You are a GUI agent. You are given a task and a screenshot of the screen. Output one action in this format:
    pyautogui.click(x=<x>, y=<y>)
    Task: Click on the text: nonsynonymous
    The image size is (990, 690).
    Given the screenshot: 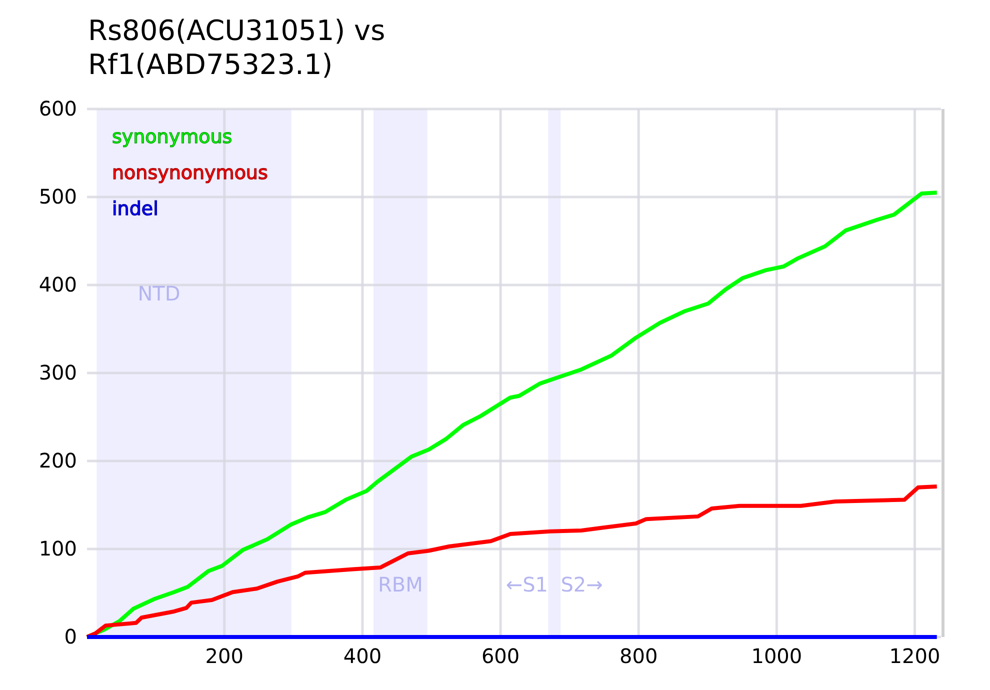 What is the action you would take?
    pyautogui.click(x=190, y=173)
    